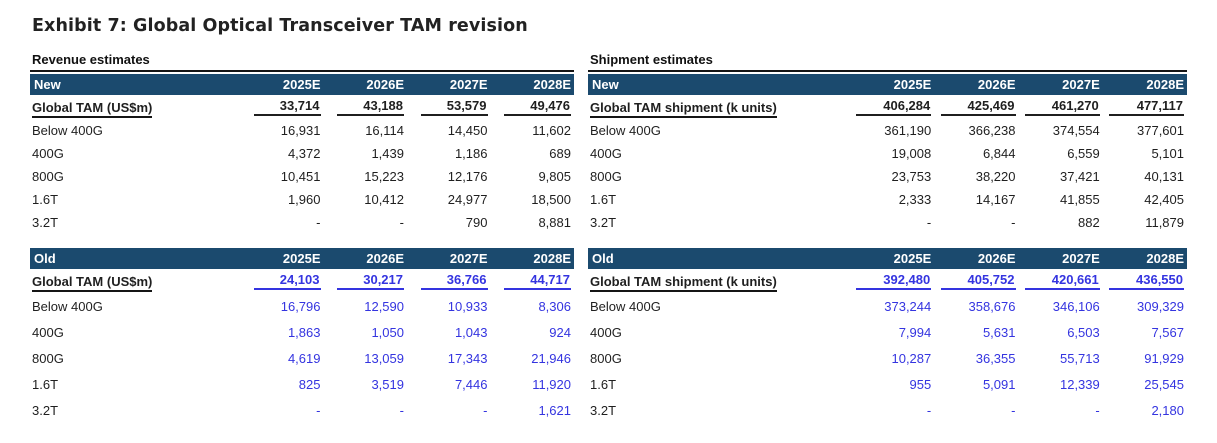 The width and height of the screenshot is (1217, 443). Describe the element at coordinates (894, 281) in the screenshot. I see `metric-value: 392,480` at that location.